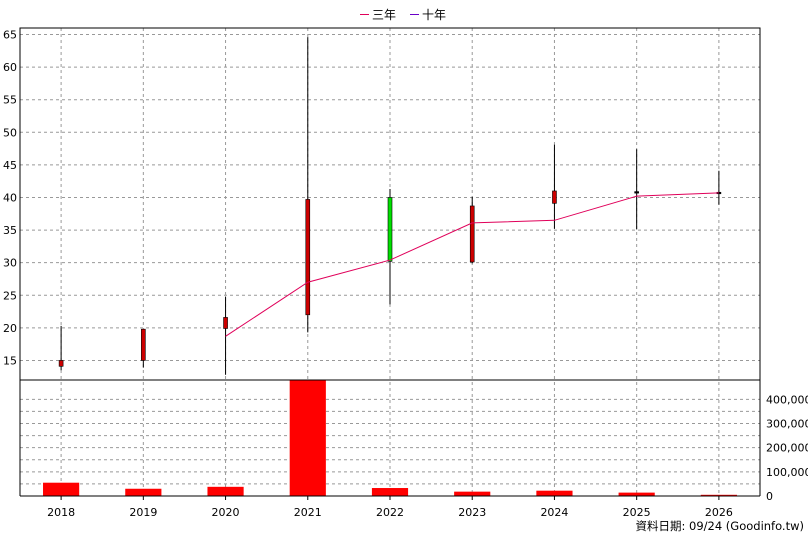 Image resolution: width=808 pixels, height=540 pixels. I want to click on candle-body-2018, so click(61, 363).